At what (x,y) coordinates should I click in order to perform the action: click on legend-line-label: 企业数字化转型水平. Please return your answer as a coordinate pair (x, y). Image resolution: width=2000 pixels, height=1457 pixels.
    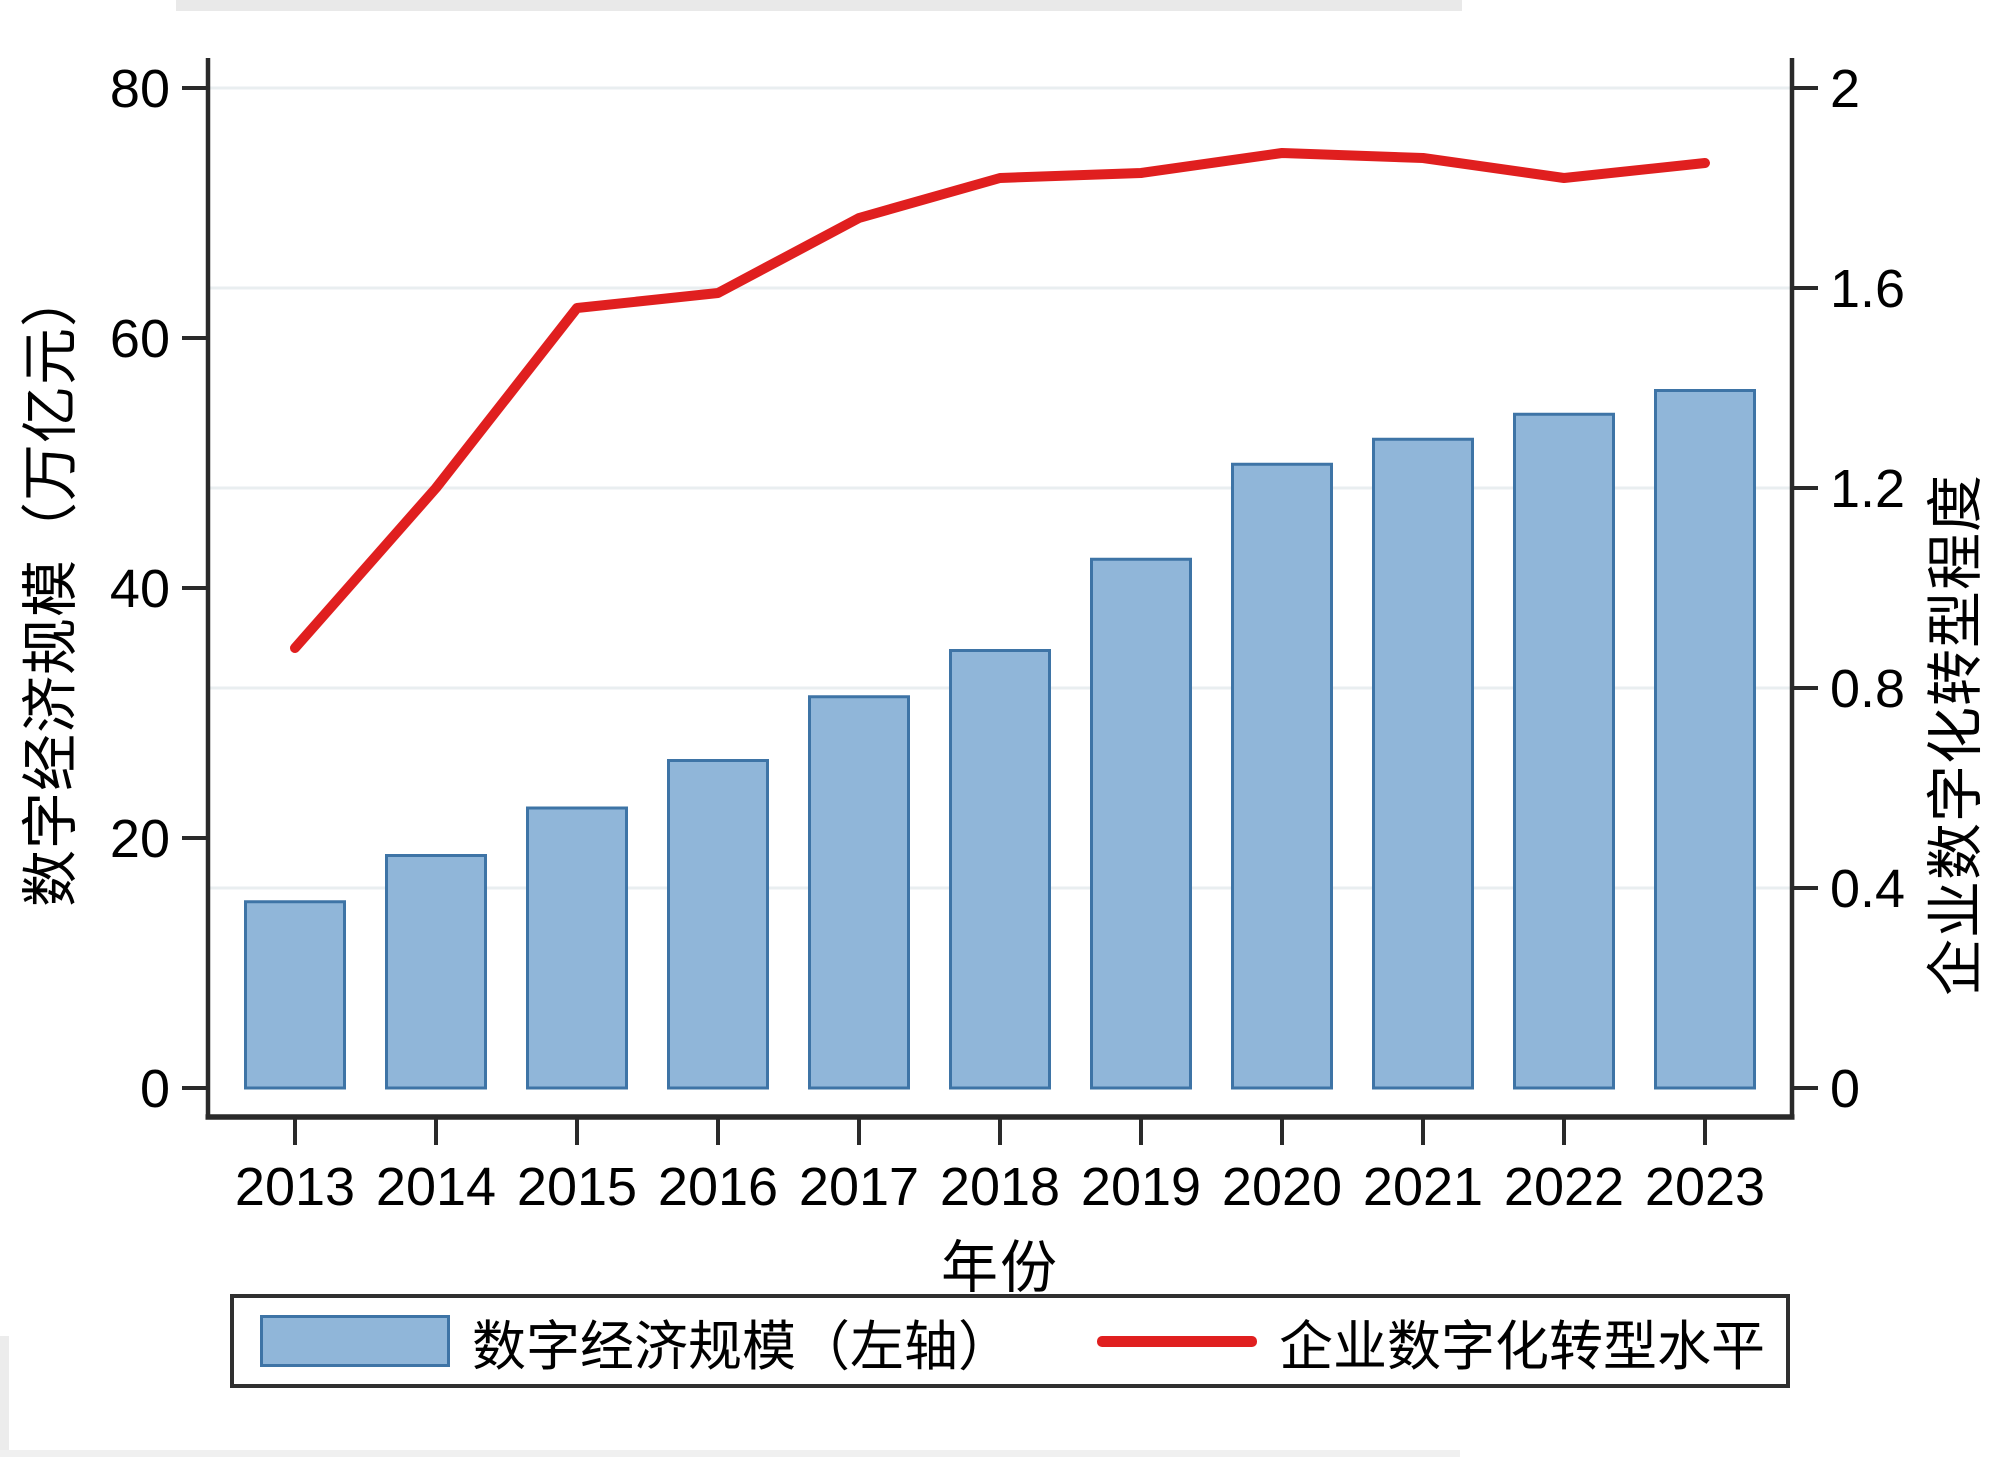
    Looking at the image, I should click on (1522, 1346).